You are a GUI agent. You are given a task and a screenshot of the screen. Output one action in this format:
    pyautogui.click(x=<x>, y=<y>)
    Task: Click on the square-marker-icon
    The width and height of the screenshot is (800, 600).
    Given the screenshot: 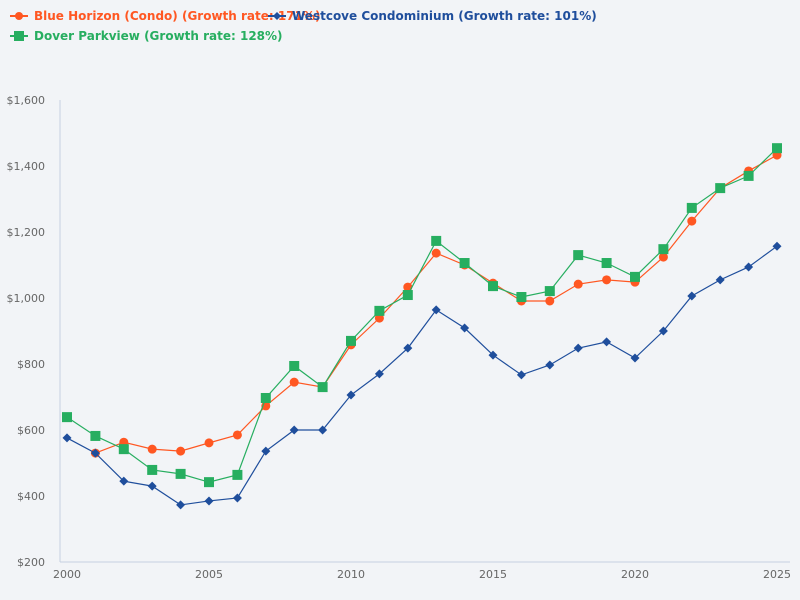 What is the action you would take?
    pyautogui.click(x=19, y=36)
    